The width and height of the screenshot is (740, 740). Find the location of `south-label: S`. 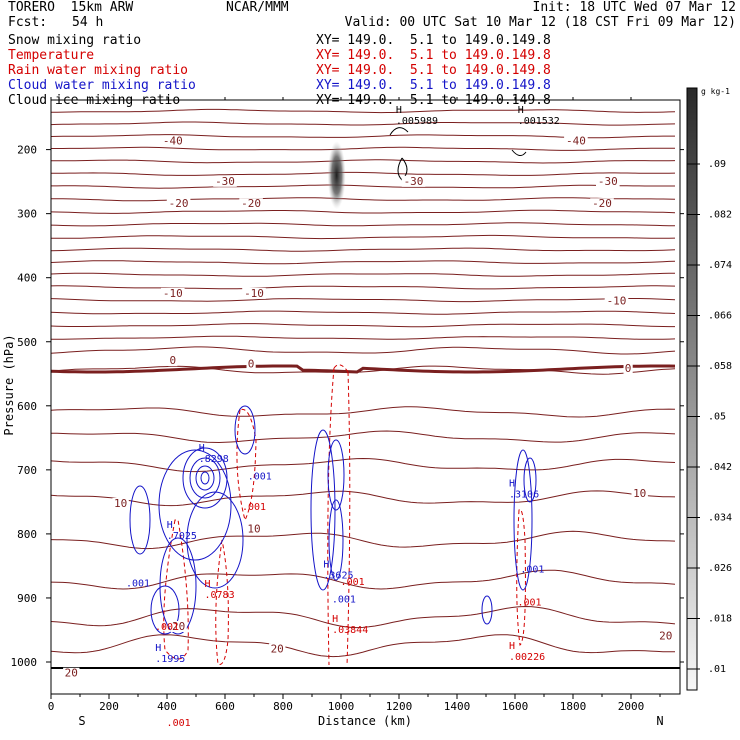

south-label: S is located at coordinates (81, 721).